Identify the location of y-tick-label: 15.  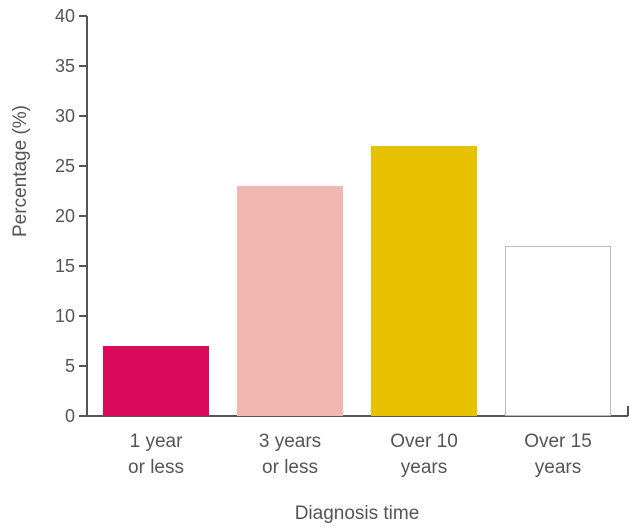
(65, 266).